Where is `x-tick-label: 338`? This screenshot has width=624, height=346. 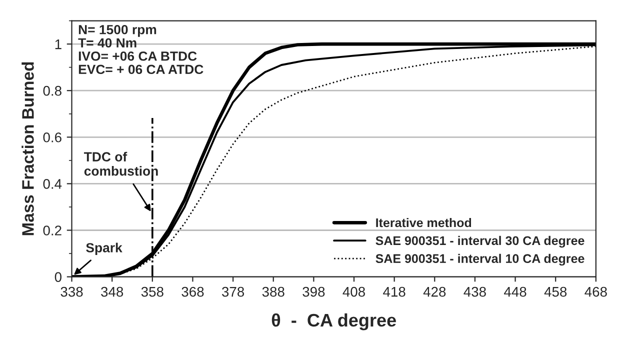 x-tick-label: 338 is located at coordinates (71, 291).